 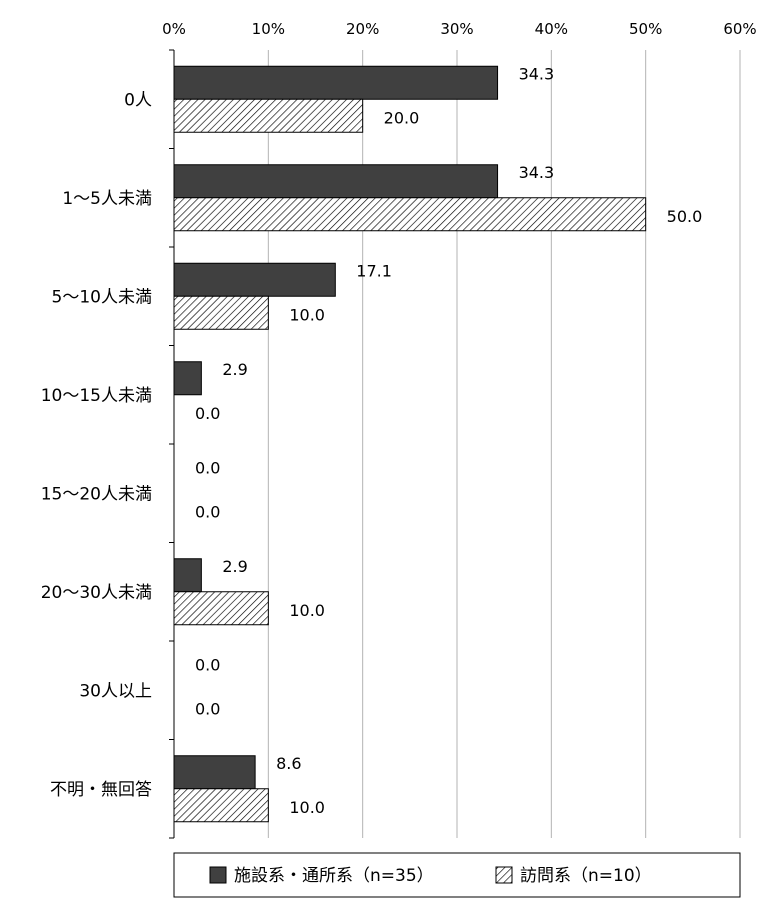 I want to click on category-label: 20～30人未満, so click(x=96, y=593).